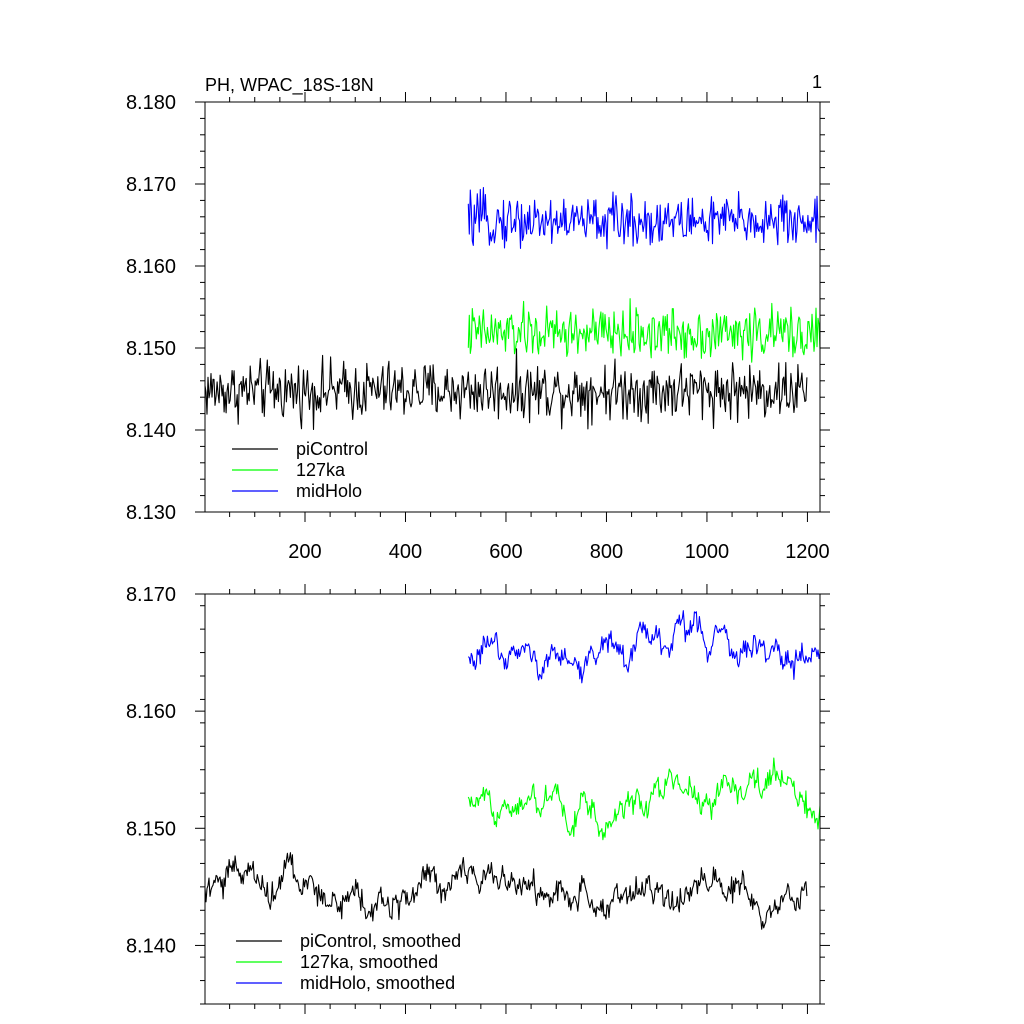 The width and height of the screenshot is (1024, 1024). Describe the element at coordinates (377, 983) in the screenshot. I see `legend-label: midHolo, smoothed` at that location.